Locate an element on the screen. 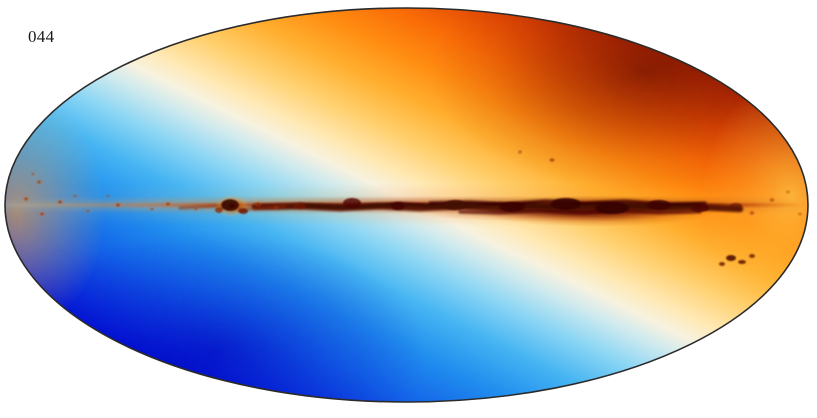  frequency-band-label: 044 is located at coordinates (41, 36).